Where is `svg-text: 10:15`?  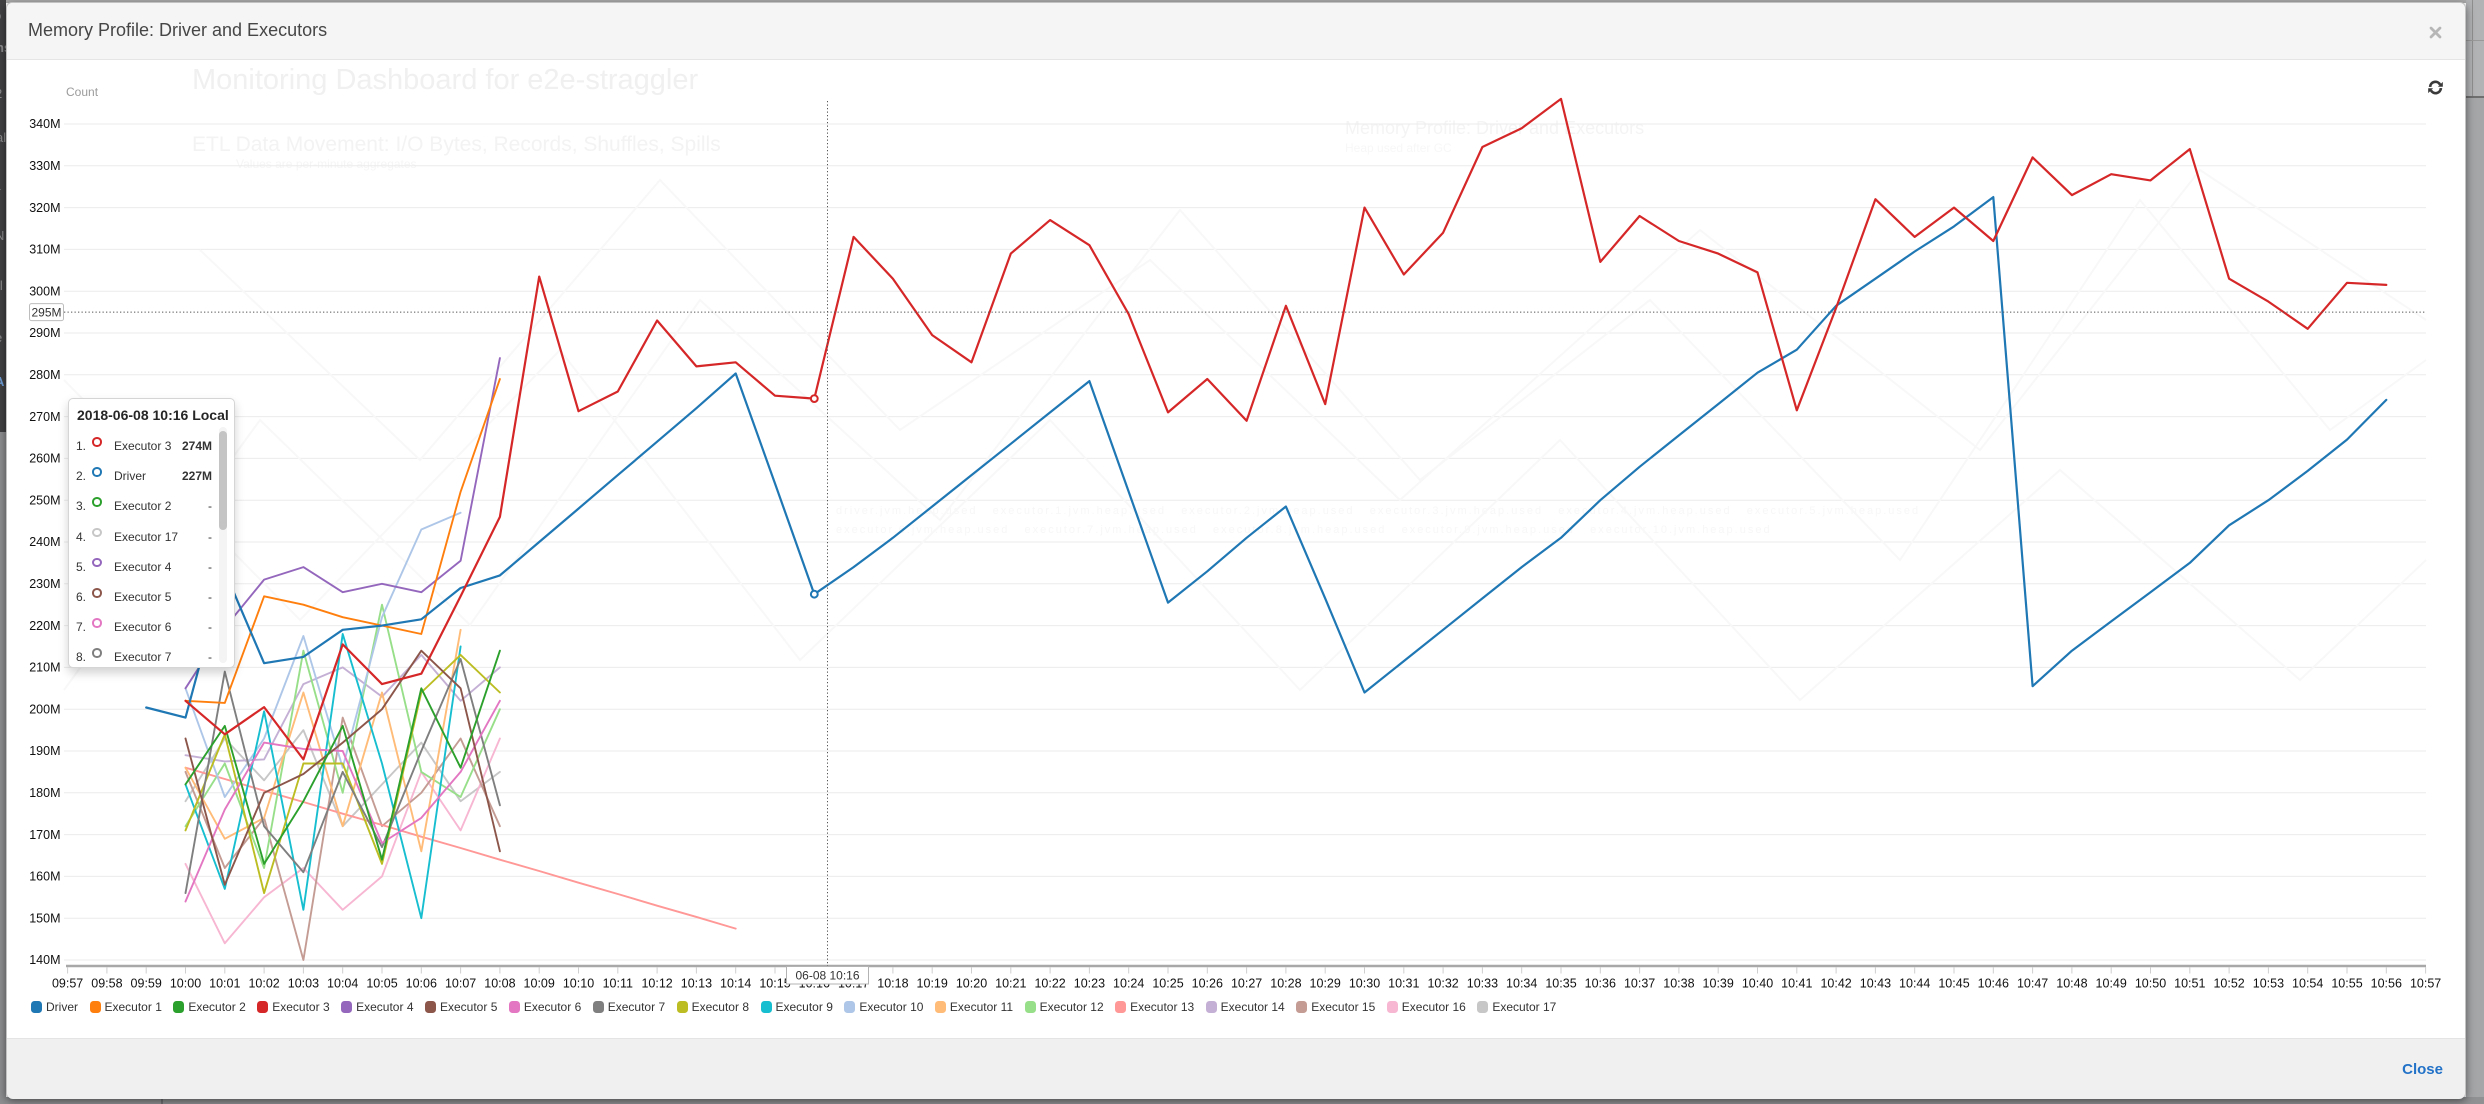
svg-text: 10:15 is located at coordinates (774, 984).